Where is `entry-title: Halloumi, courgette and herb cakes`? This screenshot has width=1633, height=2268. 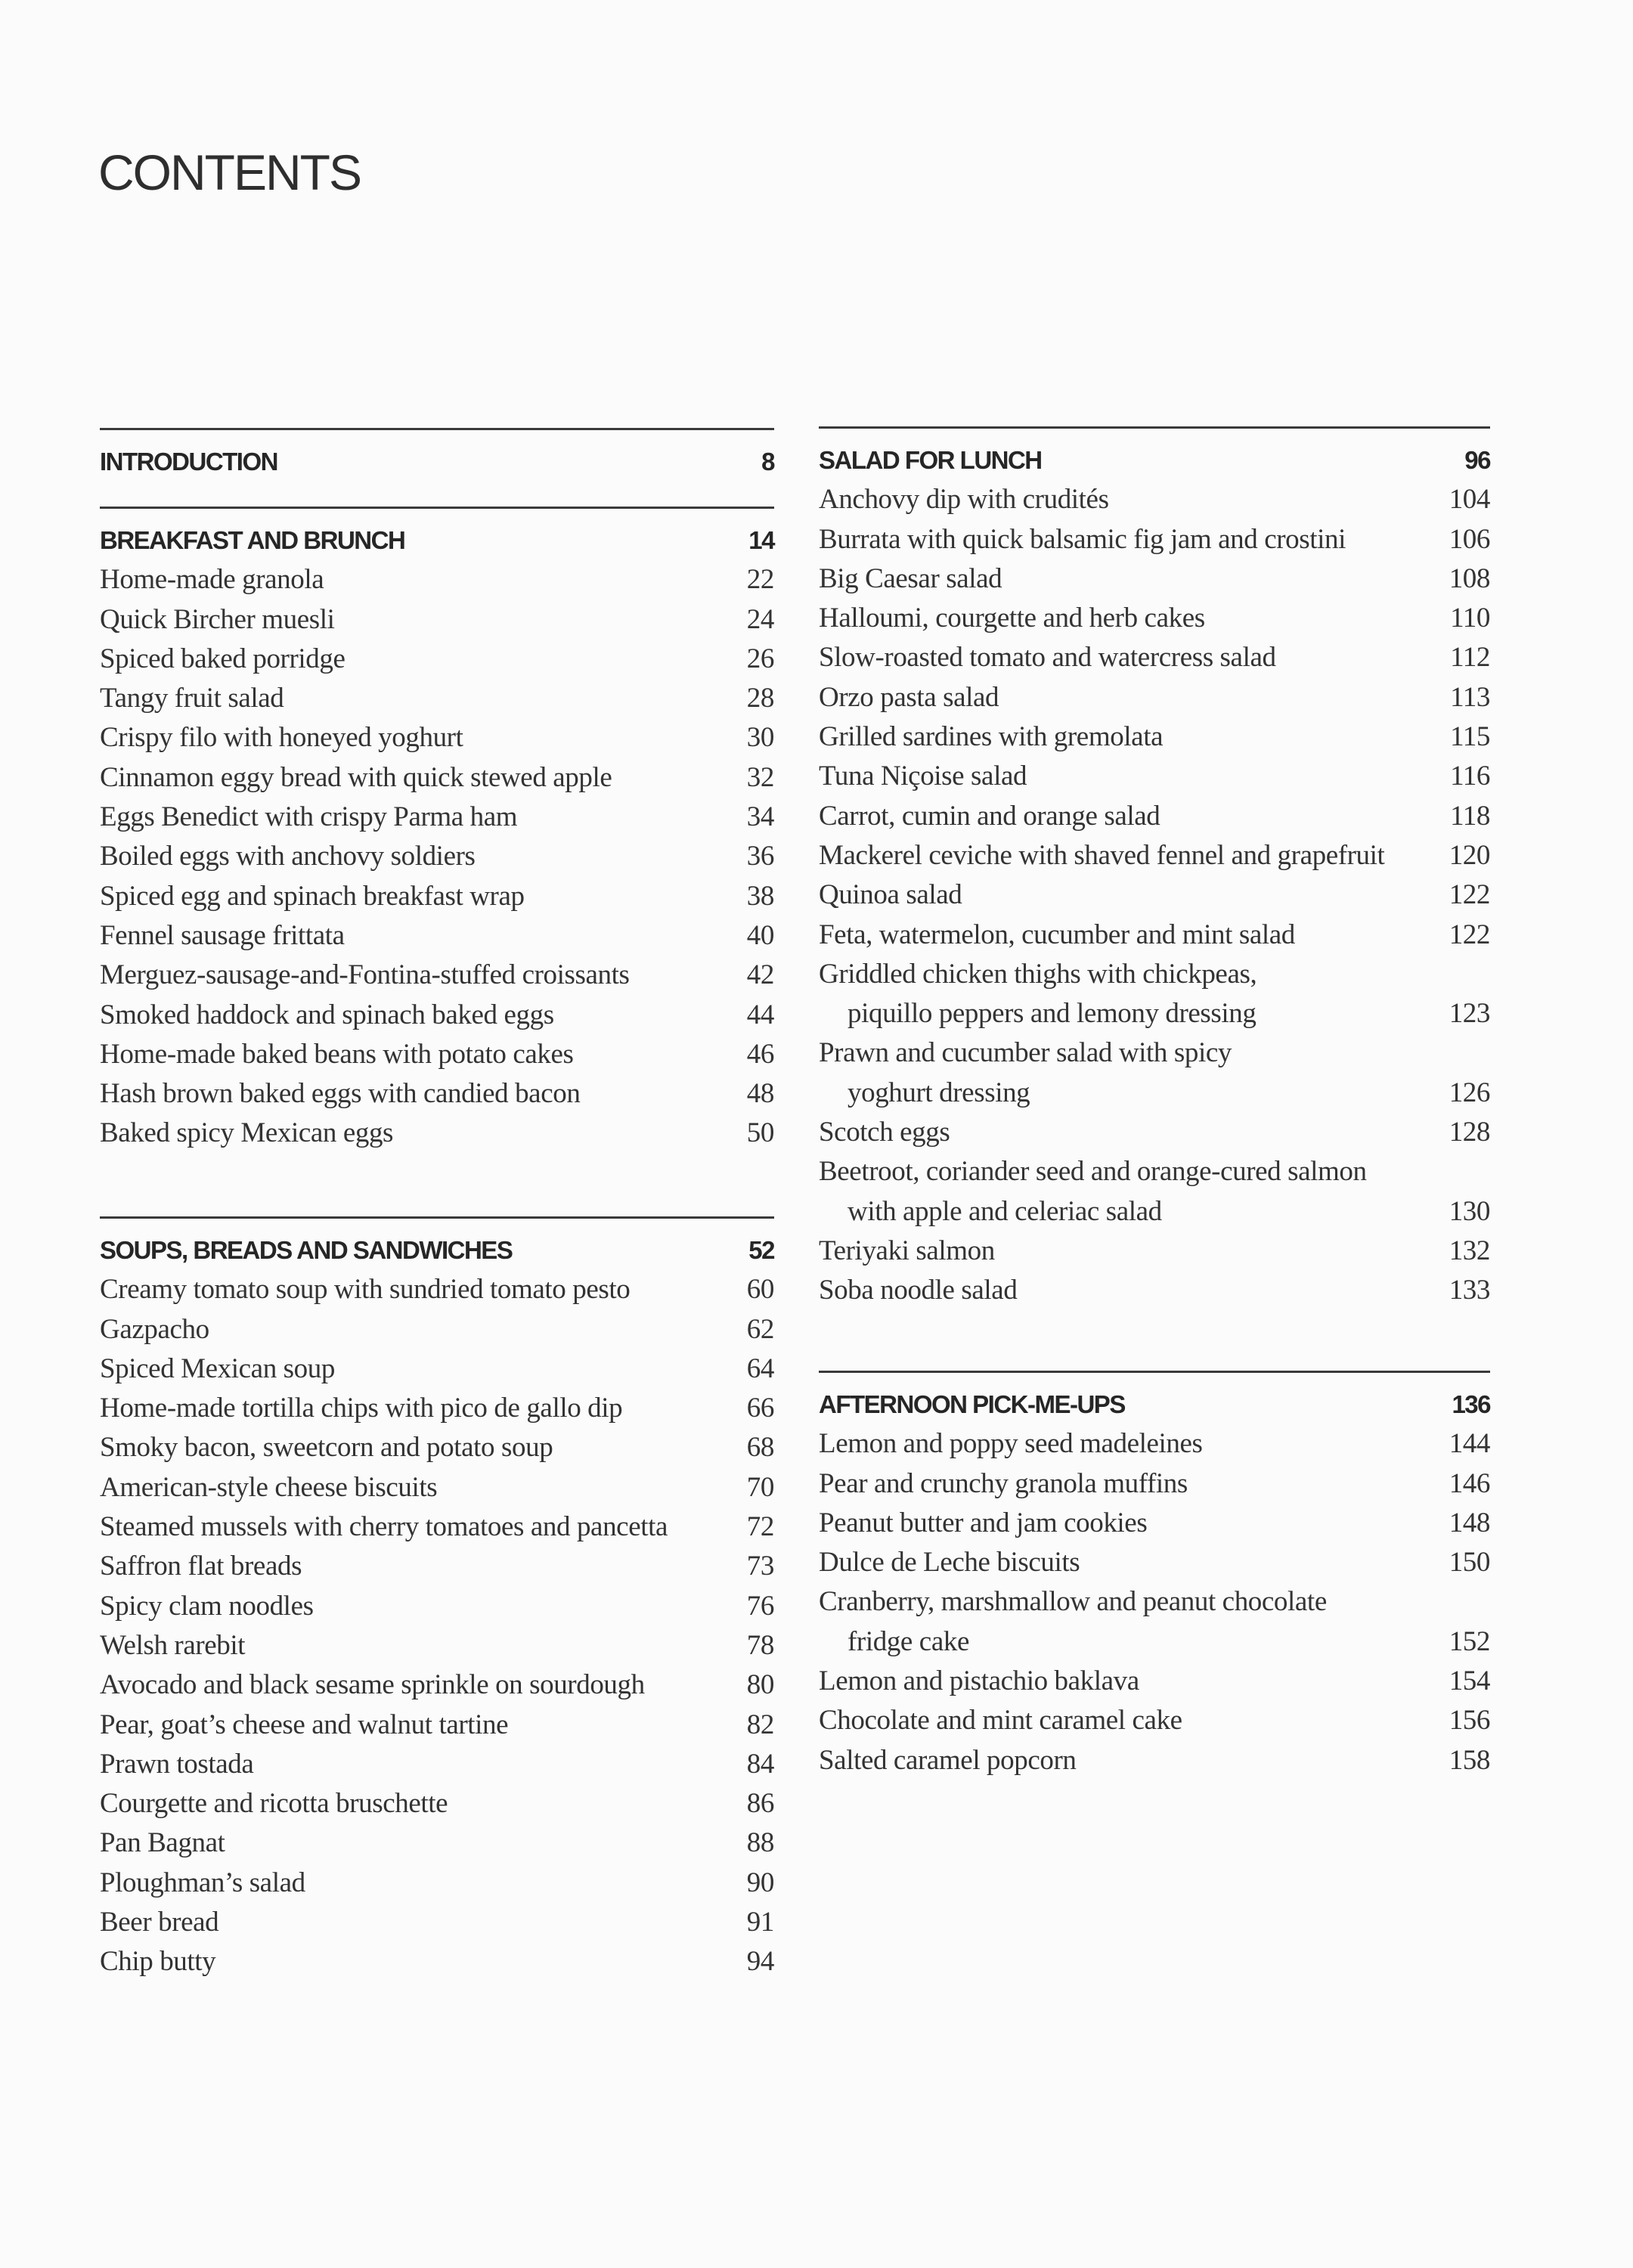 entry-title: Halloumi, courgette and herb cakes is located at coordinates (1012, 618).